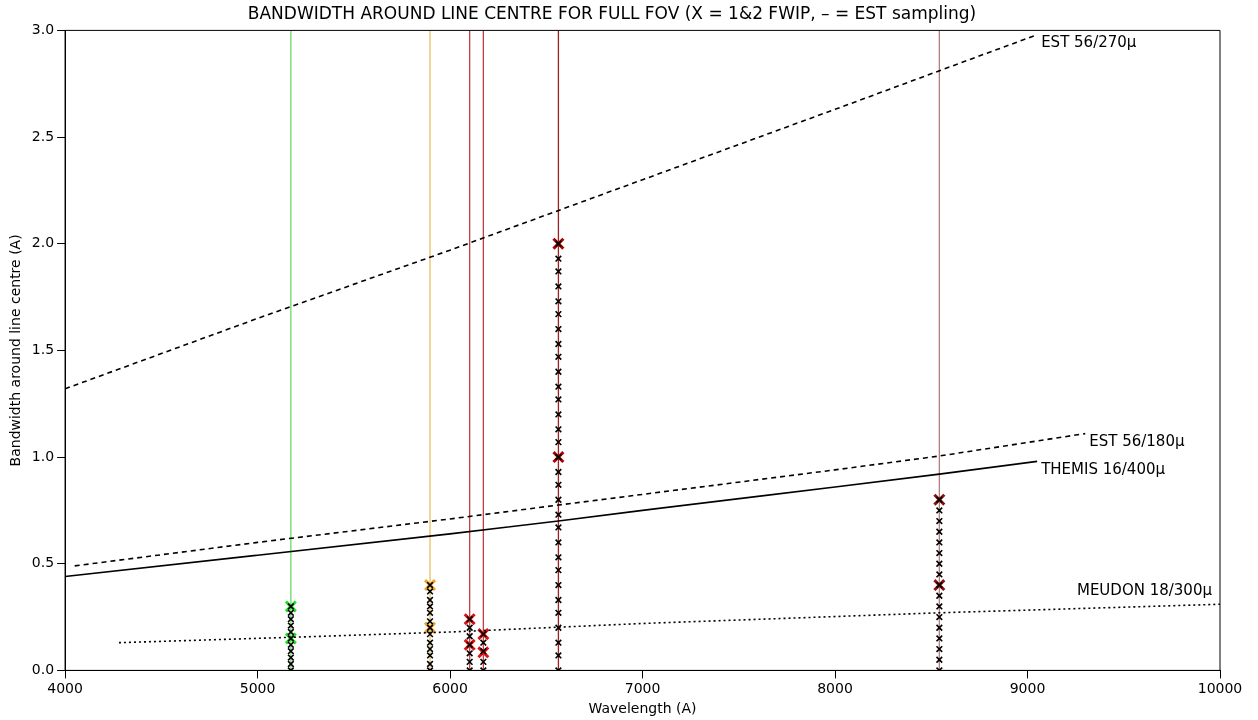 This screenshot has width=1258, height=720. I want to click on x-tick-label: 10000, so click(1220, 688).